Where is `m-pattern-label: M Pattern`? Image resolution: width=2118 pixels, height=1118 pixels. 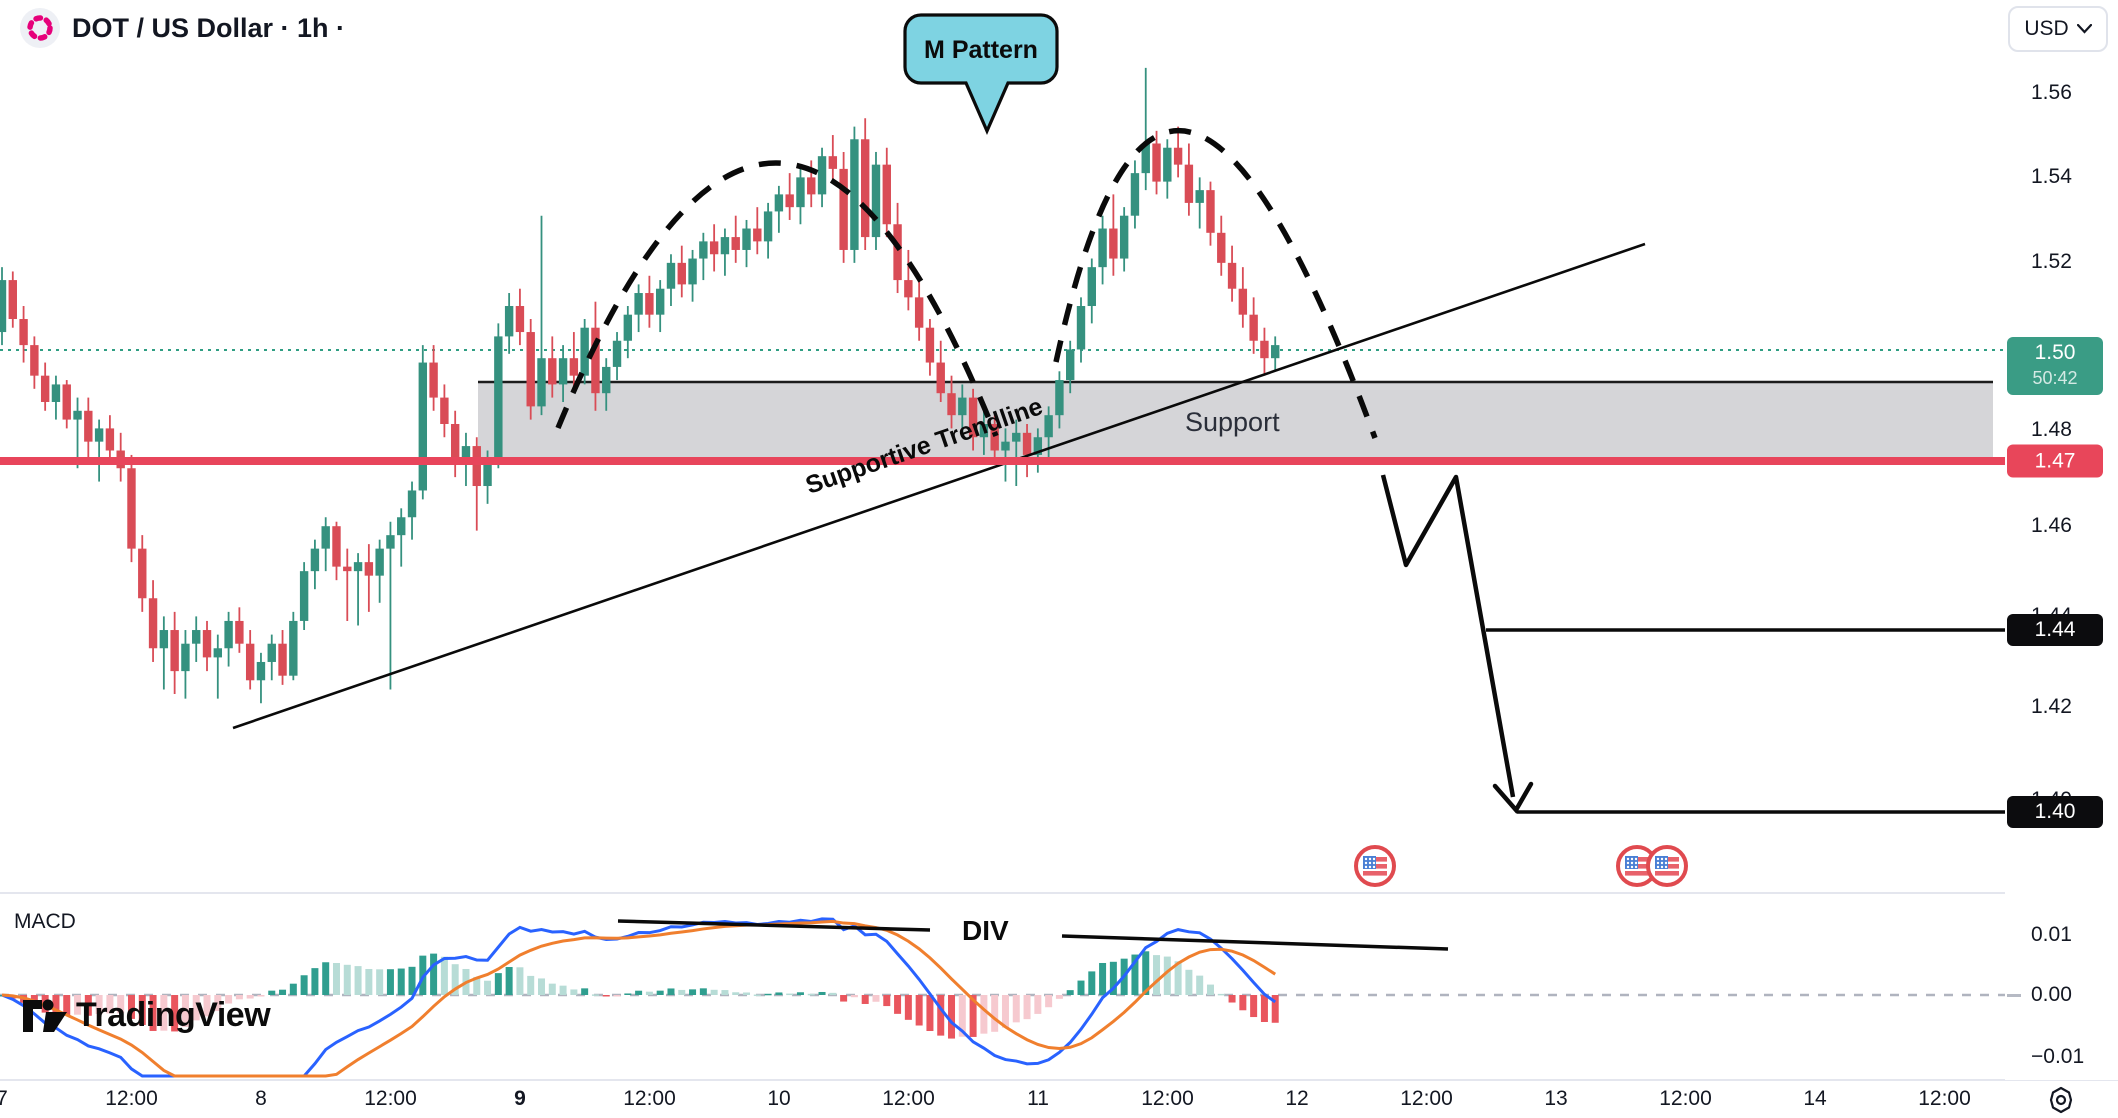 m-pattern-label: M Pattern is located at coordinates (981, 50).